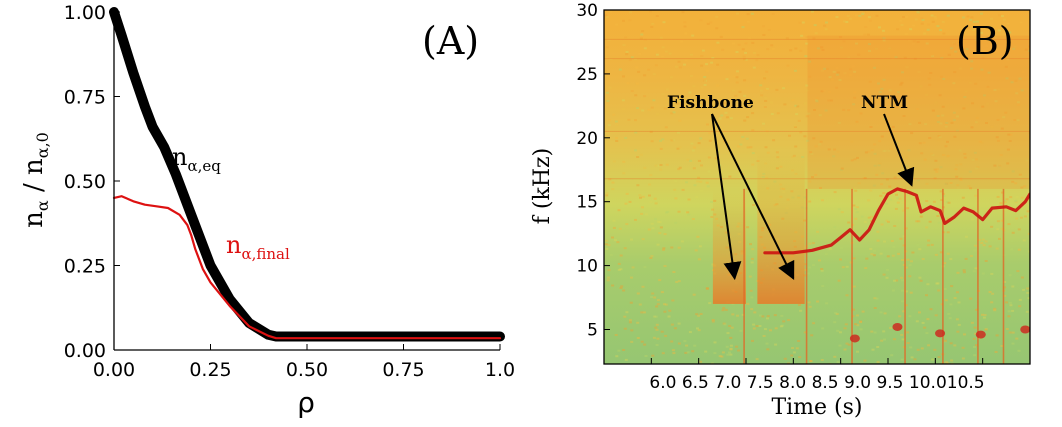 This screenshot has width=1062, height=427. I want to click on panel-b-y-tick-label: 10, so click(587, 267).